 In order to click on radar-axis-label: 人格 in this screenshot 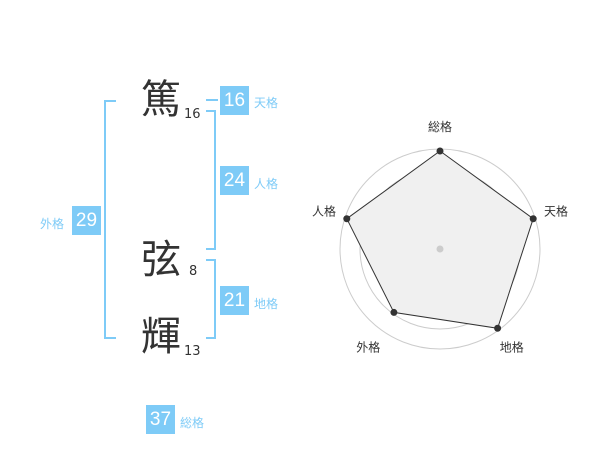, I will do `click(324, 210)`.